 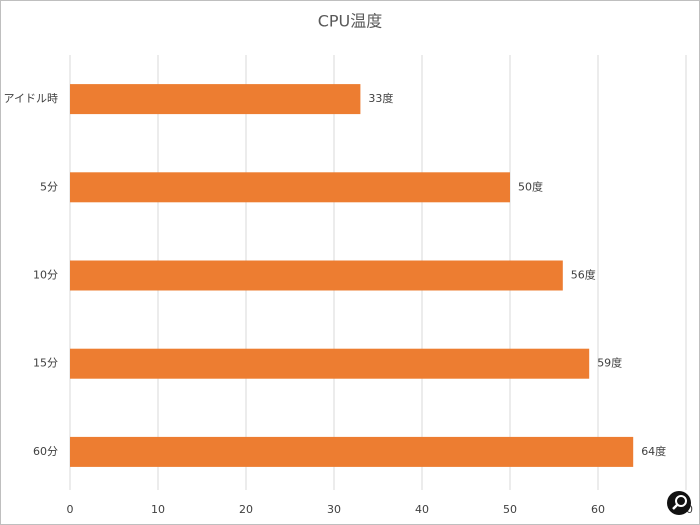 I want to click on data-label: 56度, so click(x=583, y=275).